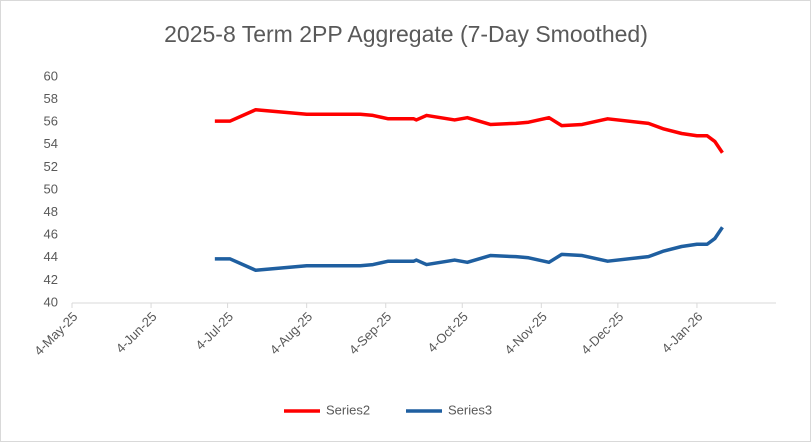 Image resolution: width=812 pixels, height=443 pixels. I want to click on y-tick-label: 56, so click(51, 121).